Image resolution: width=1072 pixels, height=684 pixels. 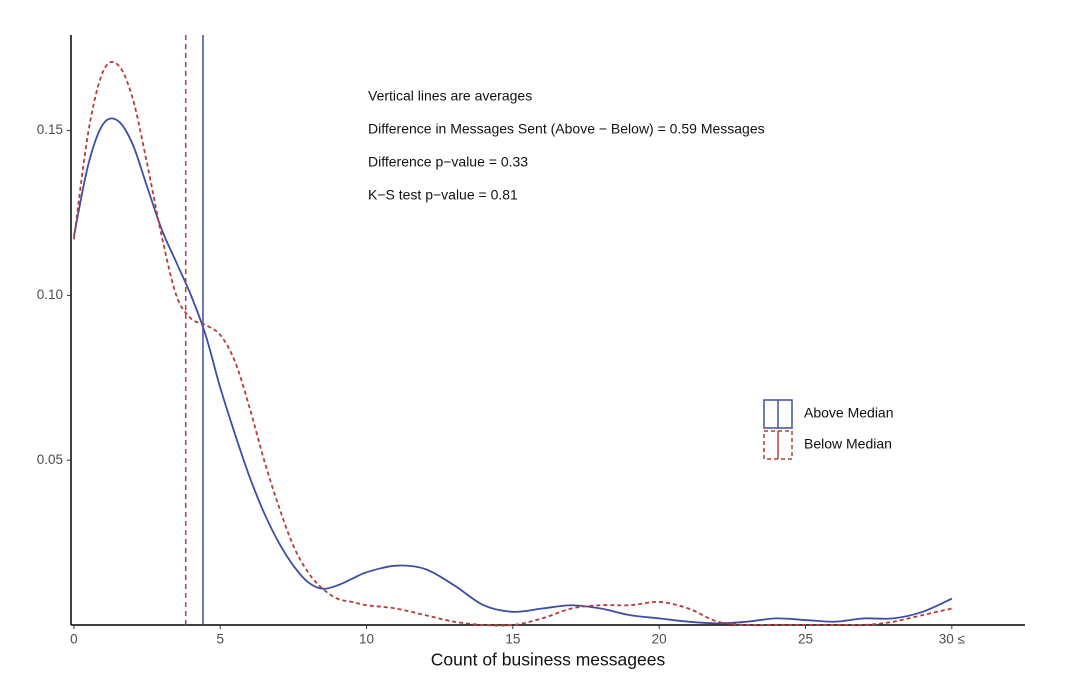 I want to click on annotation: K−S test p−value = 0.81, so click(x=443, y=195).